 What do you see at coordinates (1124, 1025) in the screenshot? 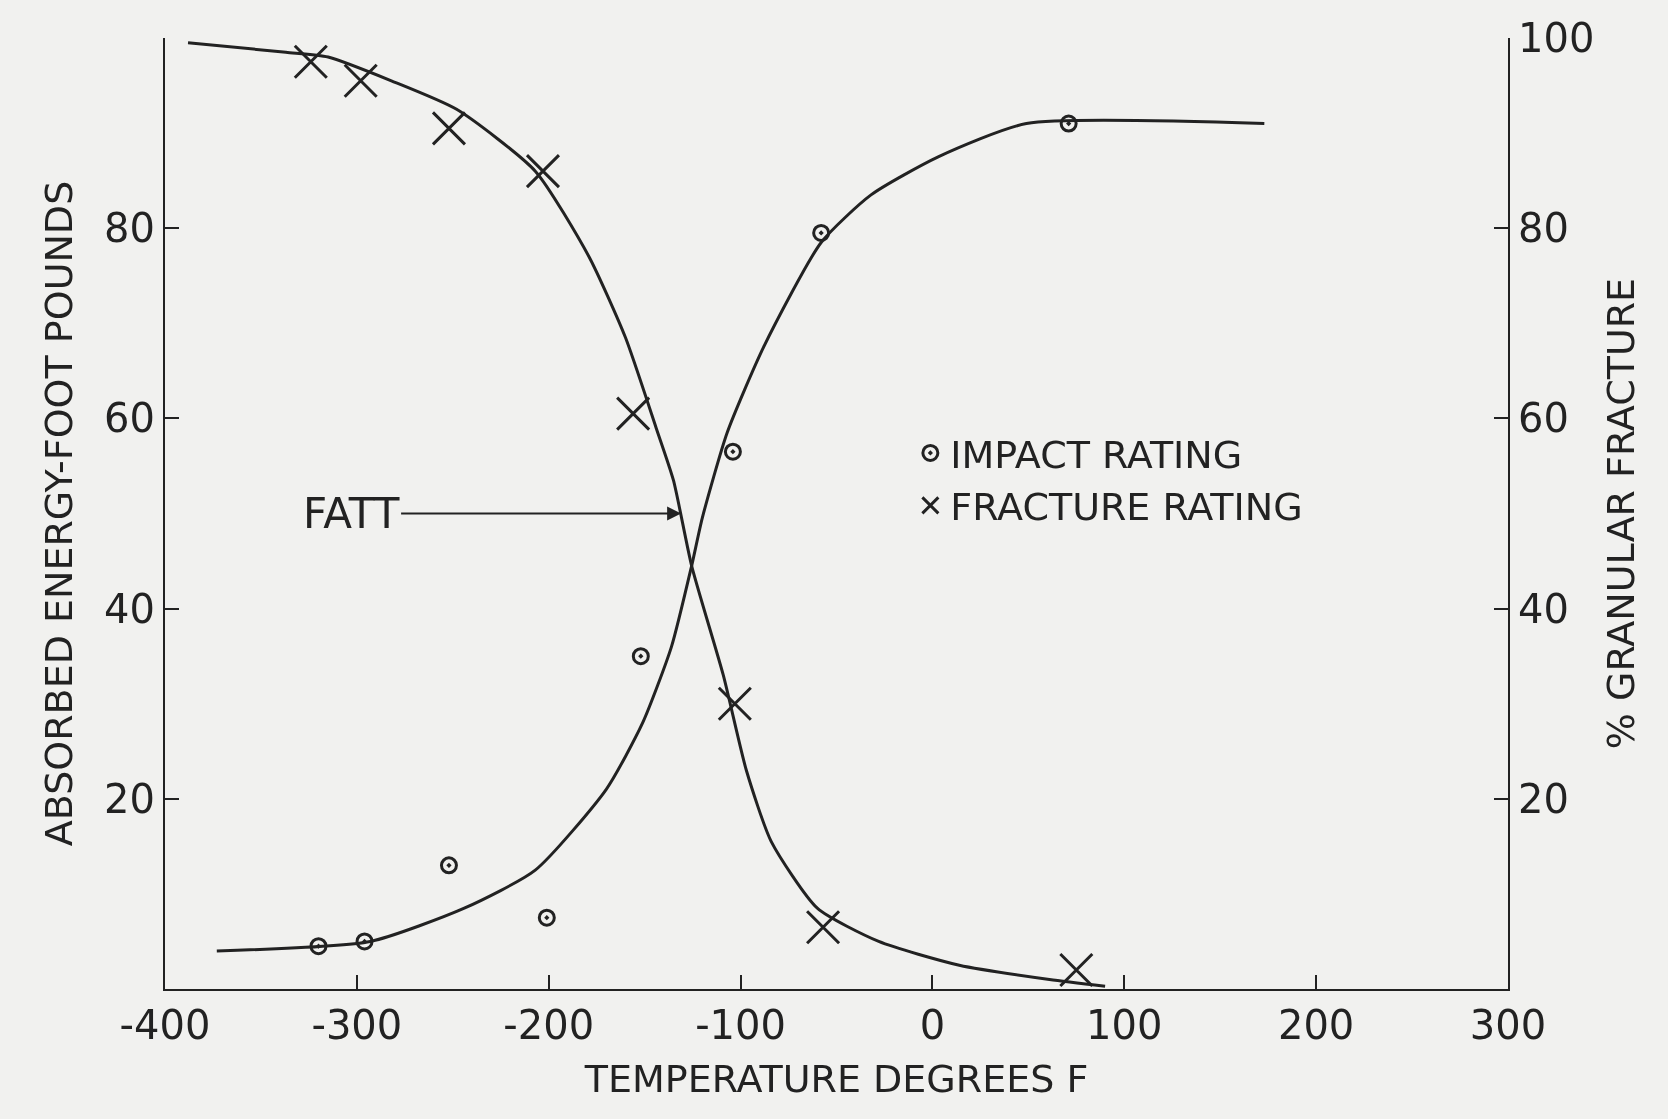
I see `x-tick-label: 100` at bounding box center [1124, 1025].